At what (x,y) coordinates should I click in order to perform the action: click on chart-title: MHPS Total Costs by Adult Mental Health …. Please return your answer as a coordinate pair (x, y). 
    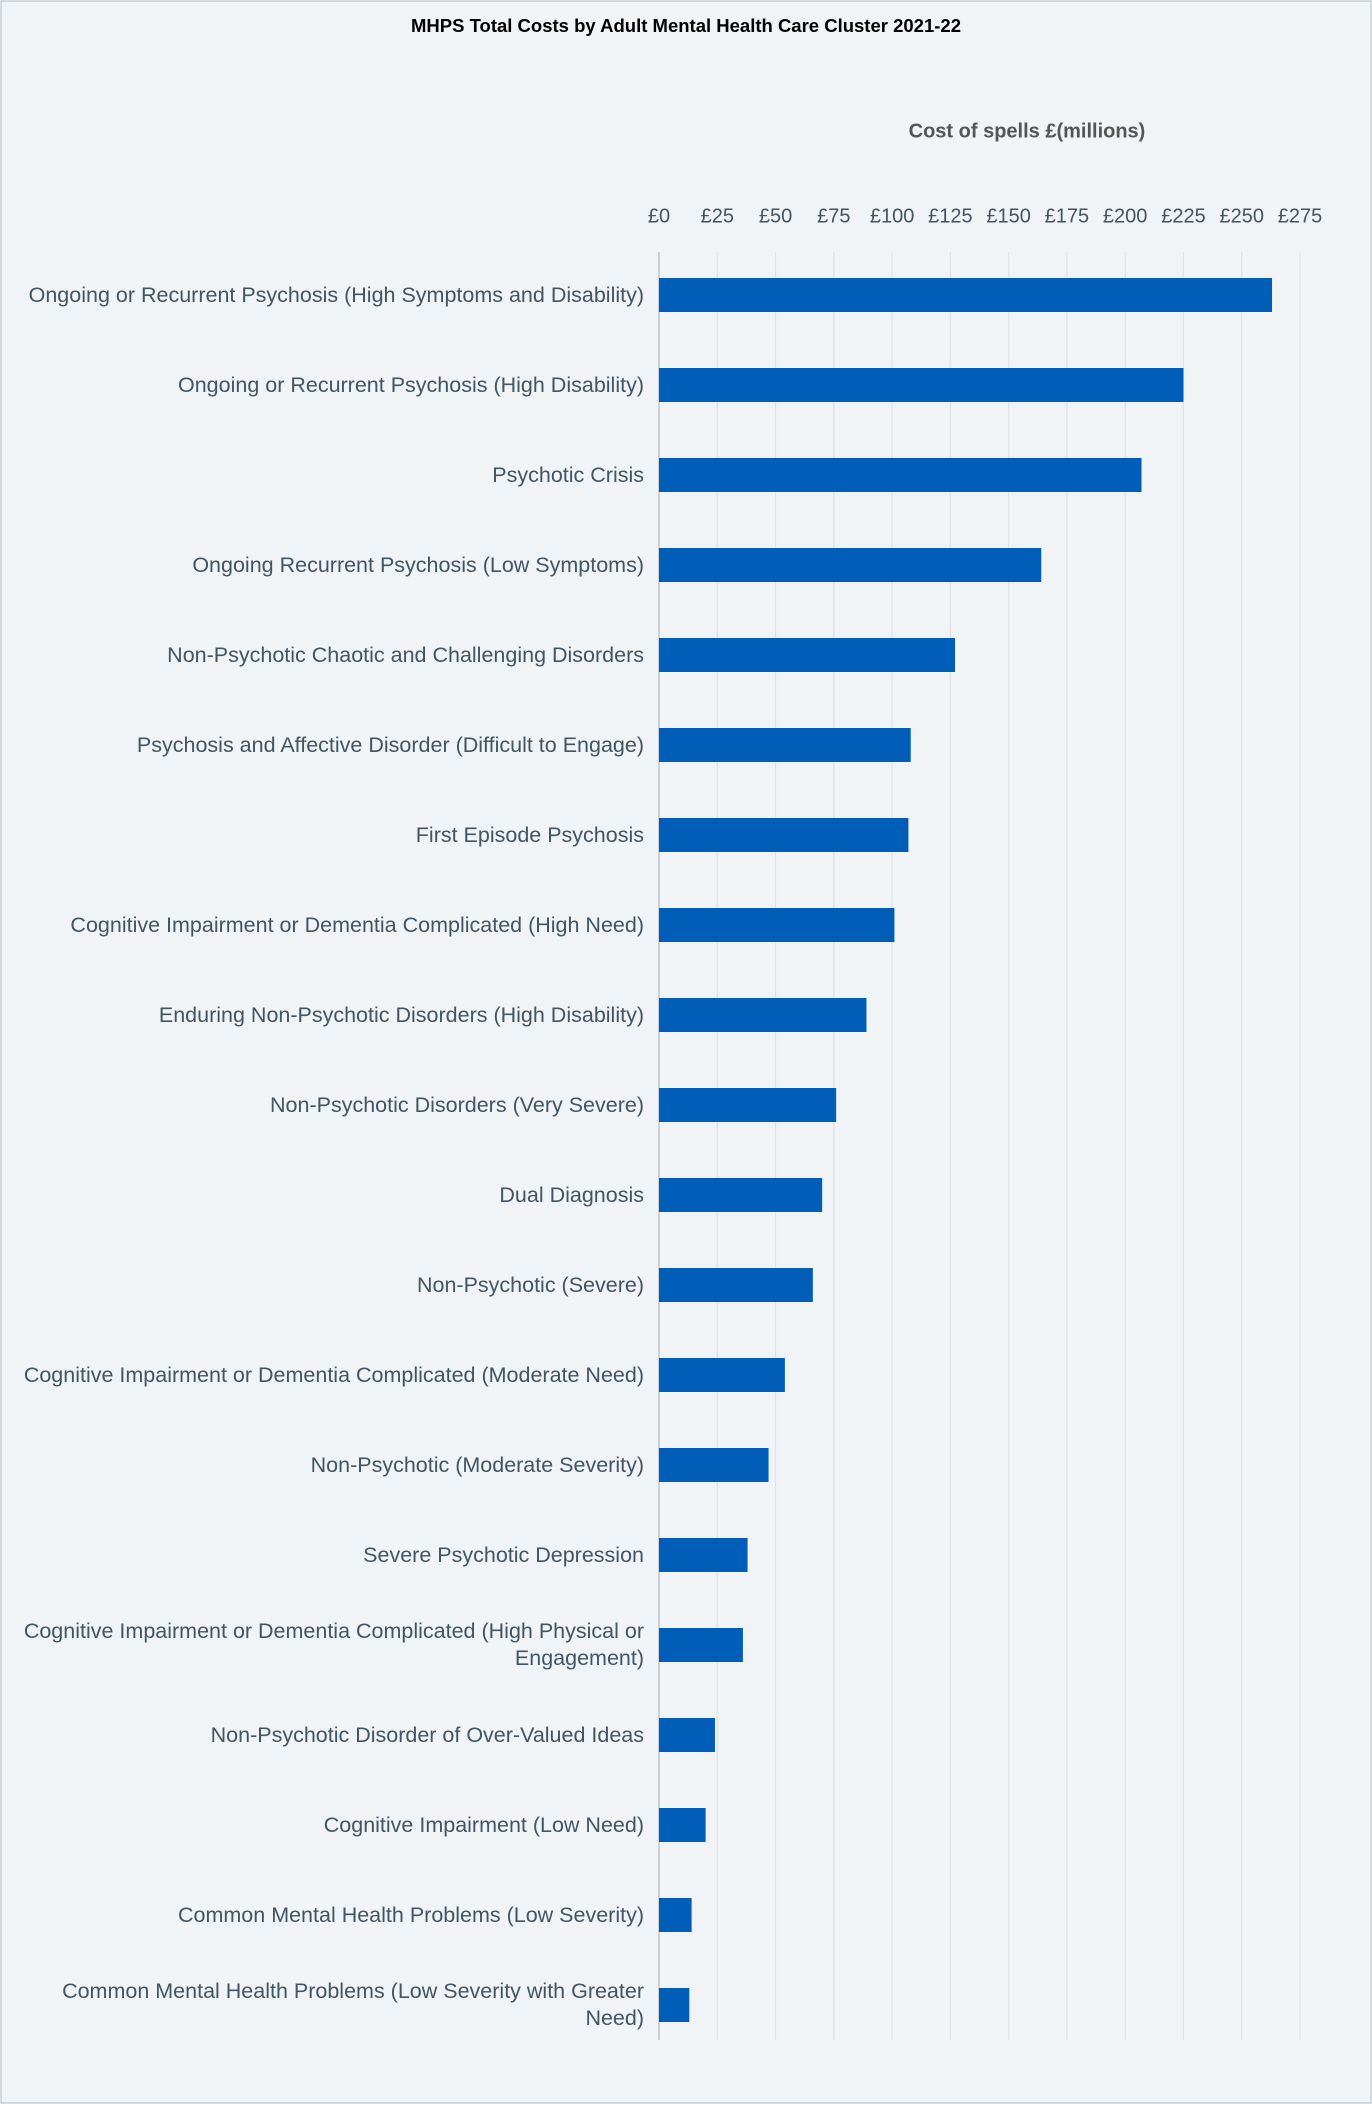
    Looking at the image, I should click on (686, 25).